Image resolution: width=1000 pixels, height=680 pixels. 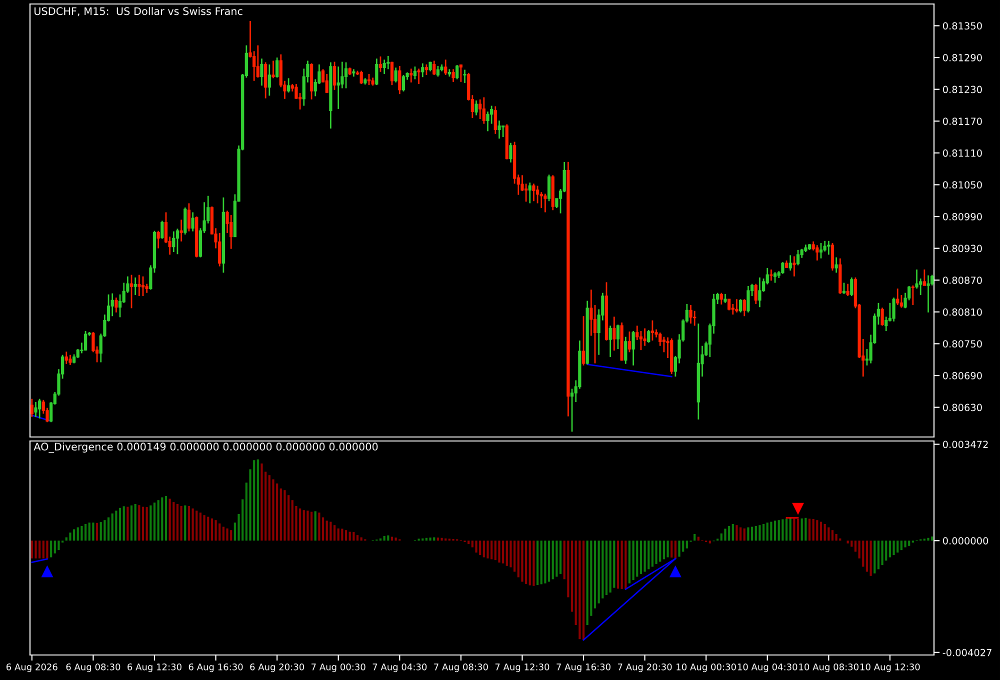 I want to click on y-tick-label: 0.81170, so click(x=962, y=121).